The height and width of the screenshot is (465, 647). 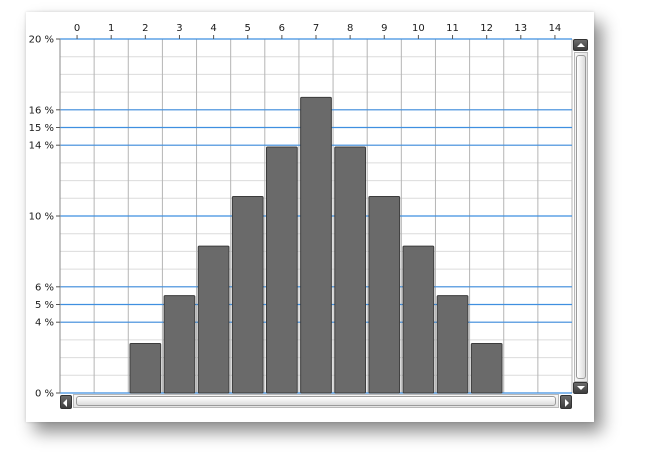 What do you see at coordinates (44, 323) in the screenshot?
I see `y-tick-label: 4 %` at bounding box center [44, 323].